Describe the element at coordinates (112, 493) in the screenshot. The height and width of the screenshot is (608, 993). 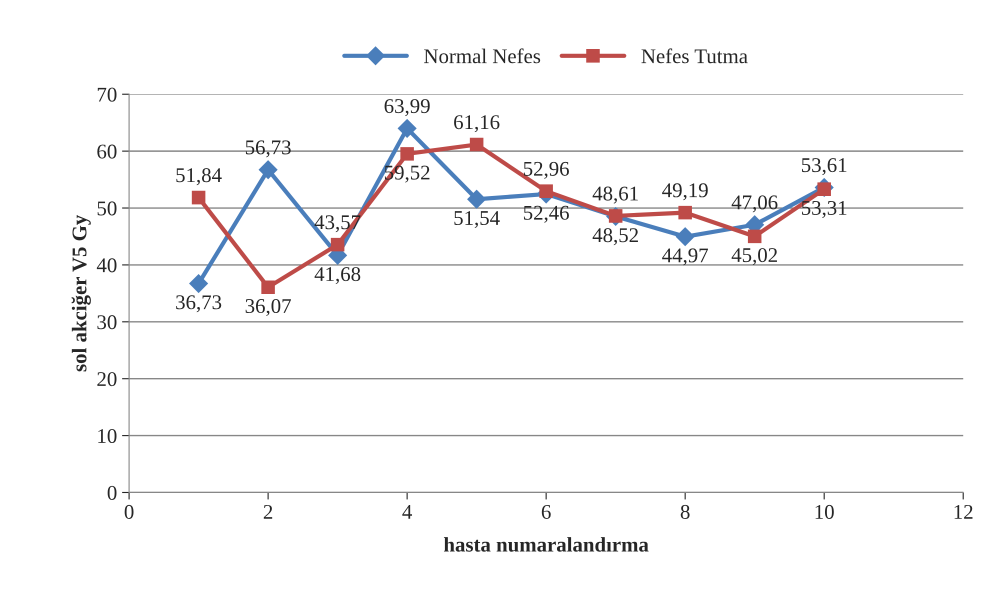
I see `y-tick-label: 0` at that location.